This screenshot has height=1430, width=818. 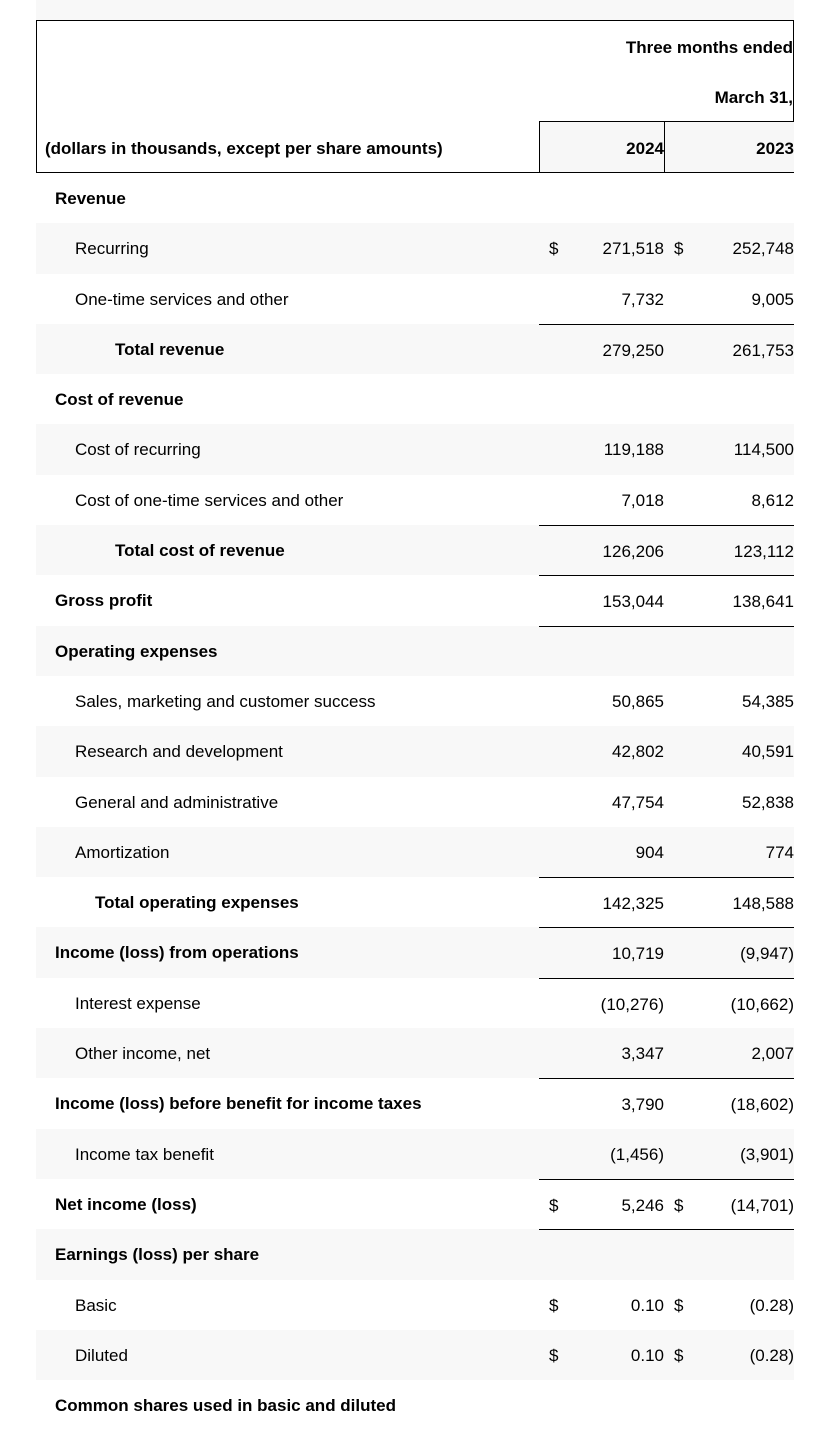 What do you see at coordinates (632, 1004) in the screenshot?
I see `value: (10,276)` at bounding box center [632, 1004].